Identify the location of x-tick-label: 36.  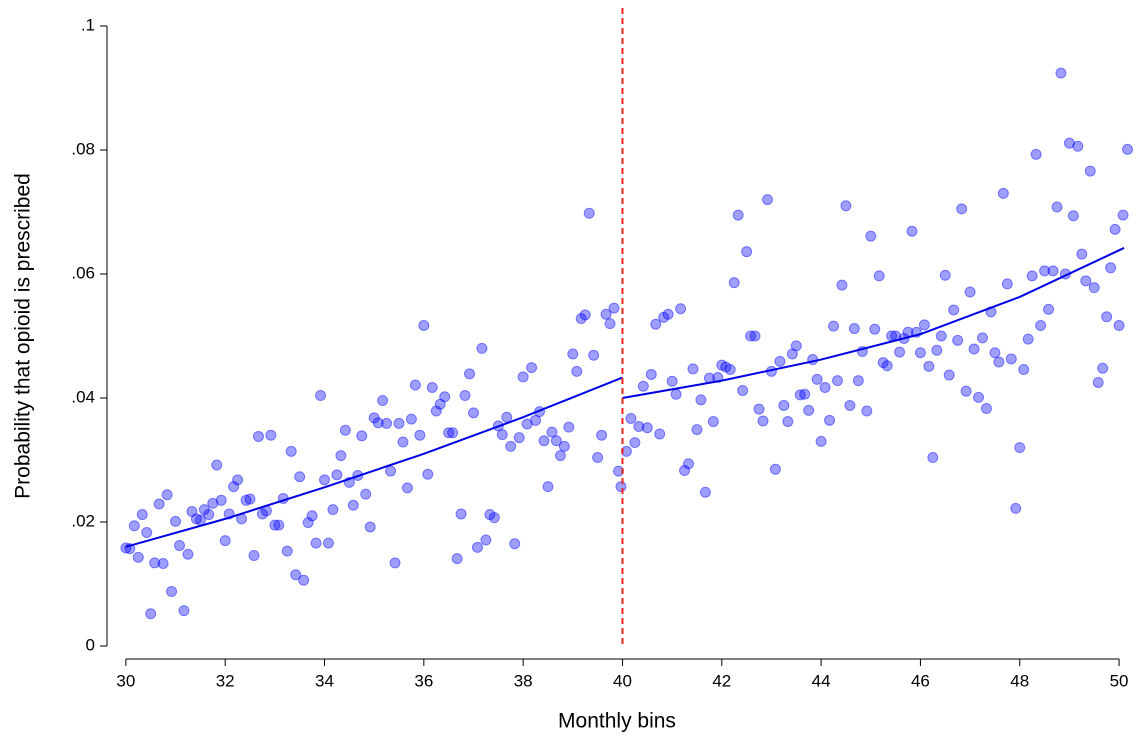
(423, 680).